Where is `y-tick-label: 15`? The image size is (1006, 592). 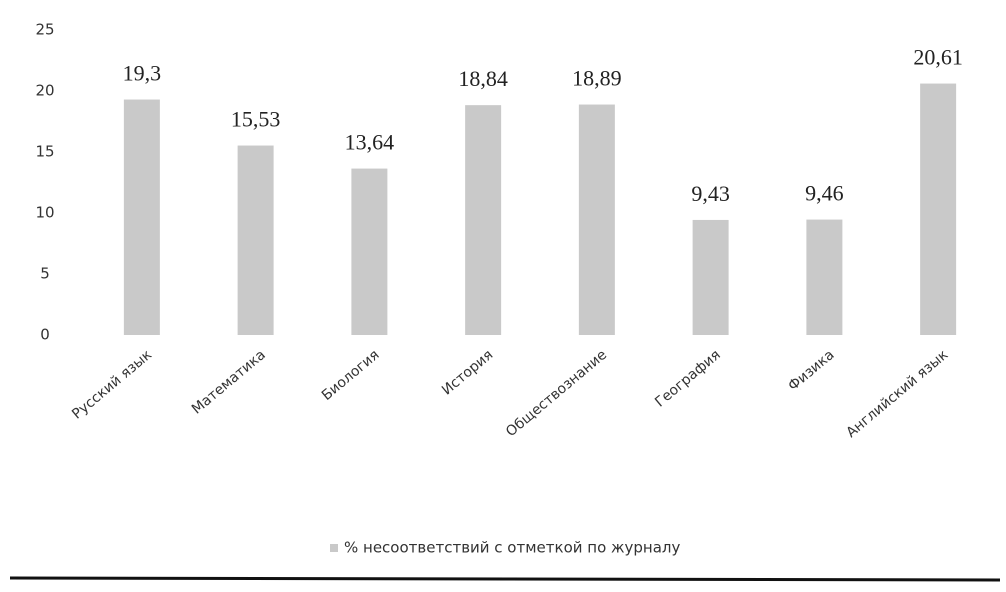 y-tick-label: 15 is located at coordinates (44, 152).